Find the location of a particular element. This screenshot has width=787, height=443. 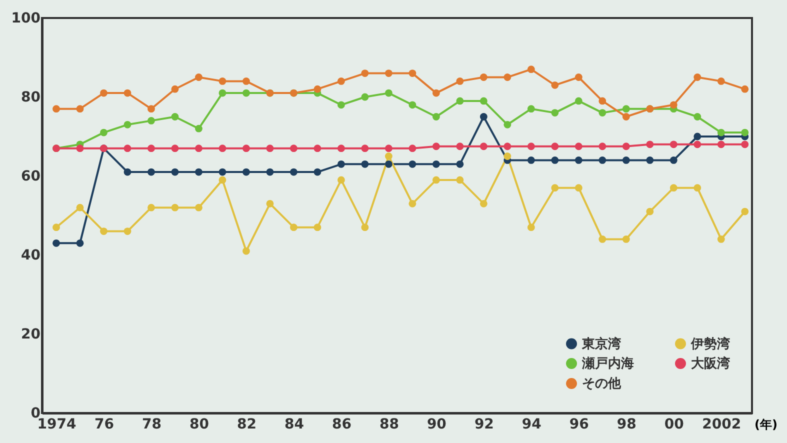

y-tick-label: 20 is located at coordinates (31, 334).